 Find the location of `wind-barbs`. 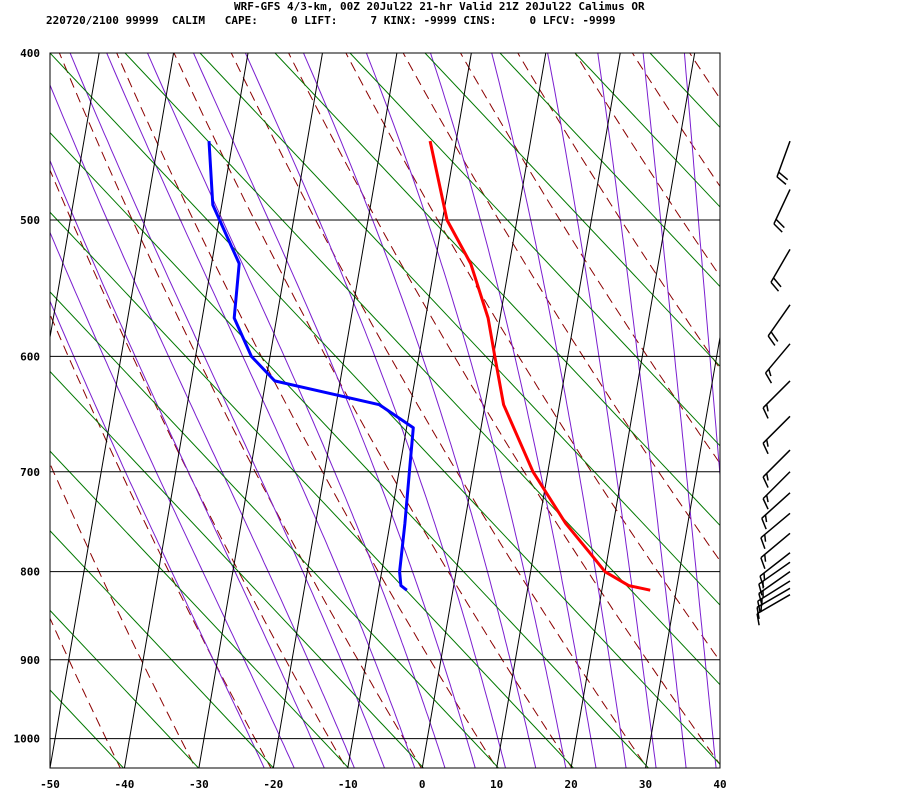

wind-barbs is located at coordinates (773, 383).